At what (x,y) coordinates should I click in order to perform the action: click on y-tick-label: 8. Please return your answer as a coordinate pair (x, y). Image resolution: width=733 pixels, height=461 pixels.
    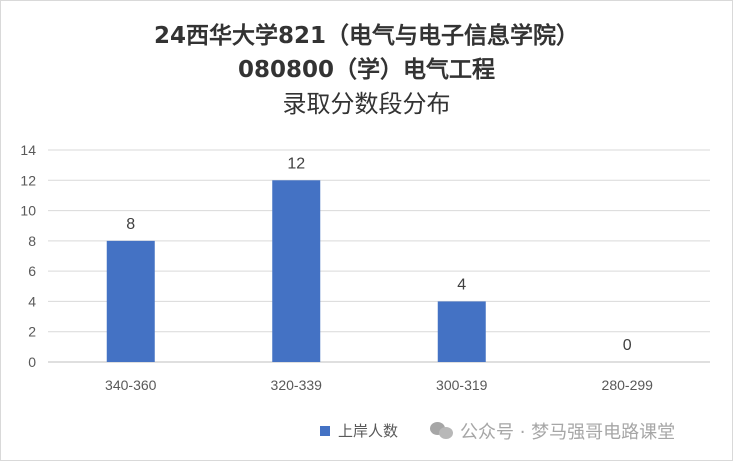
    Looking at the image, I should click on (32, 241).